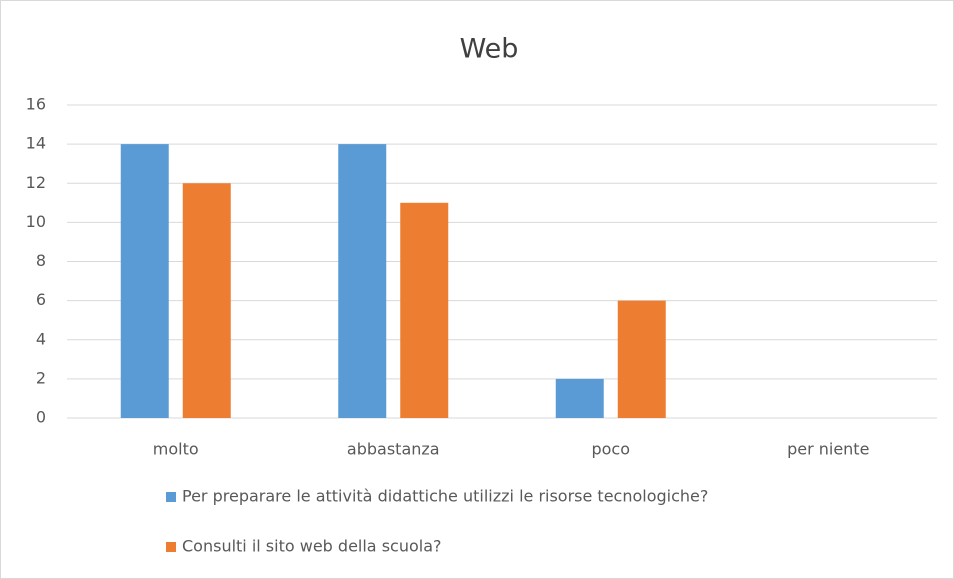 Image resolution: width=954 pixels, height=579 pixels. I want to click on y-tick-label: 10, so click(36, 221).